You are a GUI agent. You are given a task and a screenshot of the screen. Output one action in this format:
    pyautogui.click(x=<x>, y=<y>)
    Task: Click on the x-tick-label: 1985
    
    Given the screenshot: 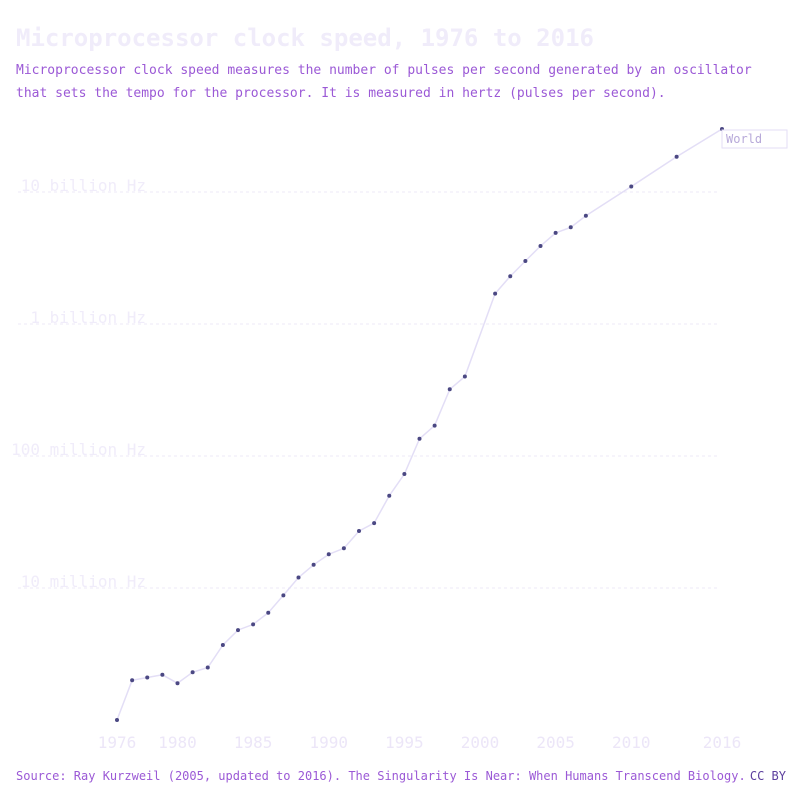 What is the action you would take?
    pyautogui.click(x=253, y=742)
    